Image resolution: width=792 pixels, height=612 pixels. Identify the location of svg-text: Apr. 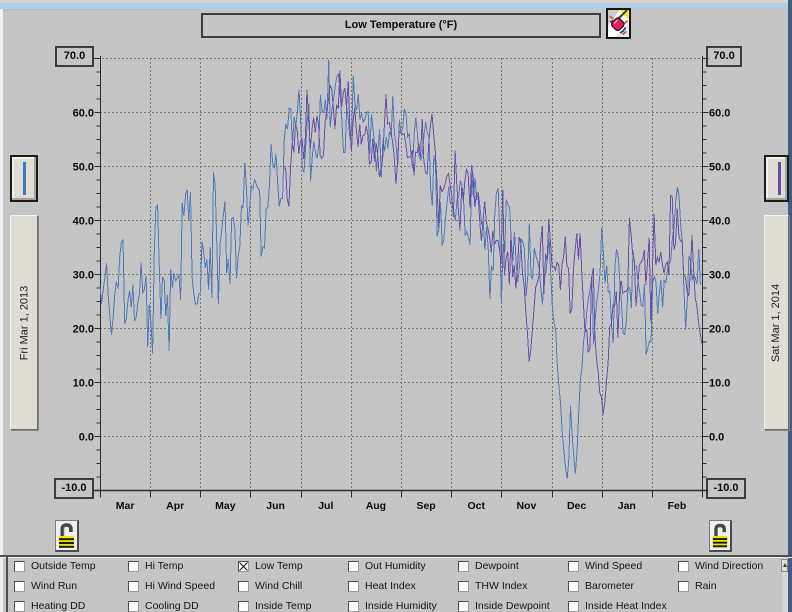
(175, 506).